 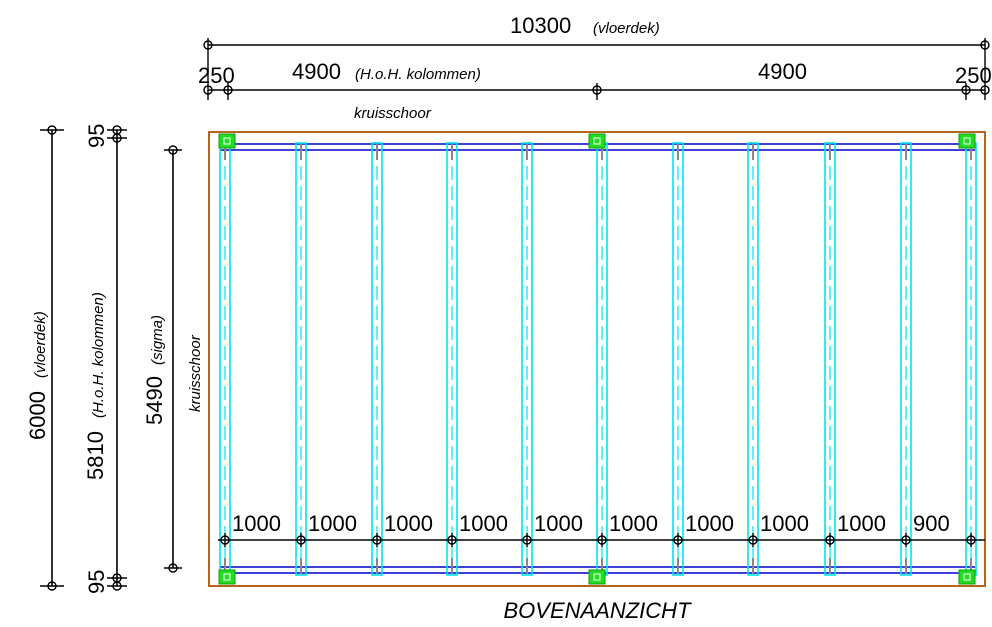 I want to click on sigma-value: 5490, so click(x=154, y=400).